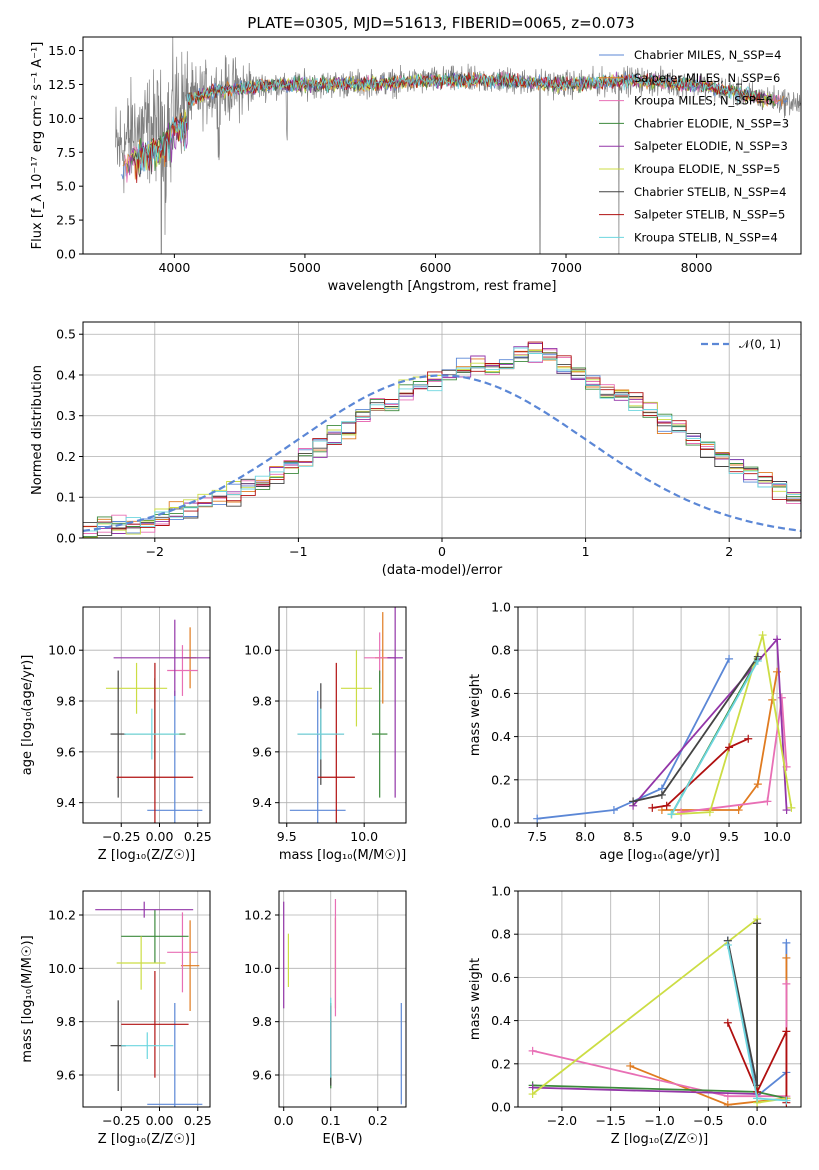 The image size is (819, 1170). I want to click on x-tick-label: 1, so click(586, 551).